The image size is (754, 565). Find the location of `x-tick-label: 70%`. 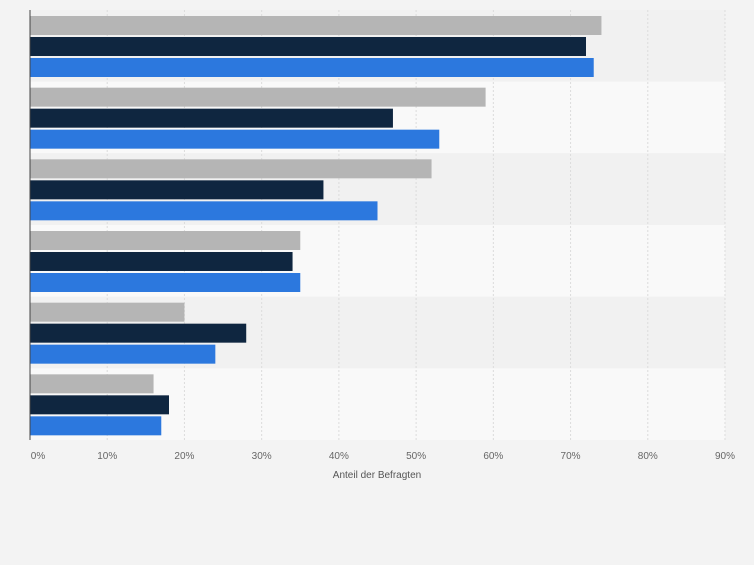

x-tick-label: 70% is located at coordinates (571, 456).